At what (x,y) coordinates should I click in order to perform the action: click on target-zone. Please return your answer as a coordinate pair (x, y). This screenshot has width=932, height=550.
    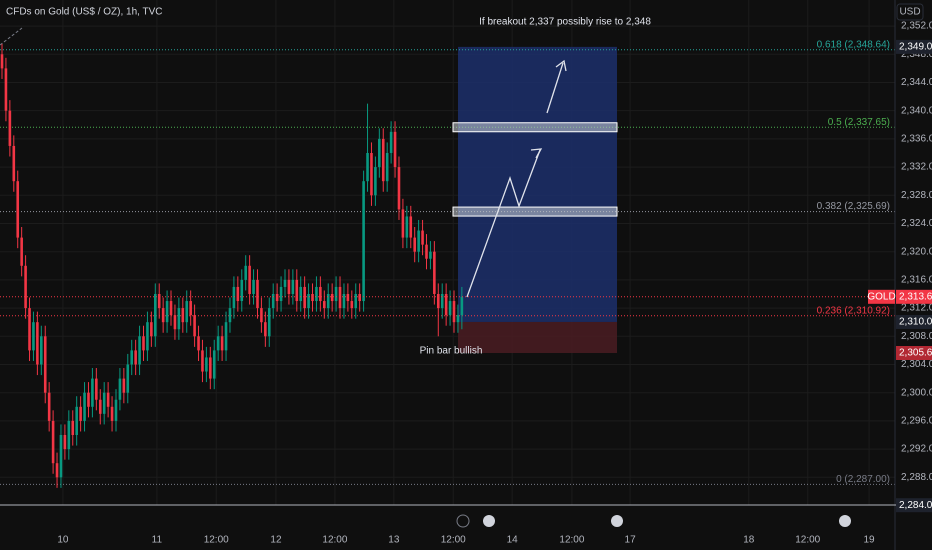
    Looking at the image, I should click on (537, 184).